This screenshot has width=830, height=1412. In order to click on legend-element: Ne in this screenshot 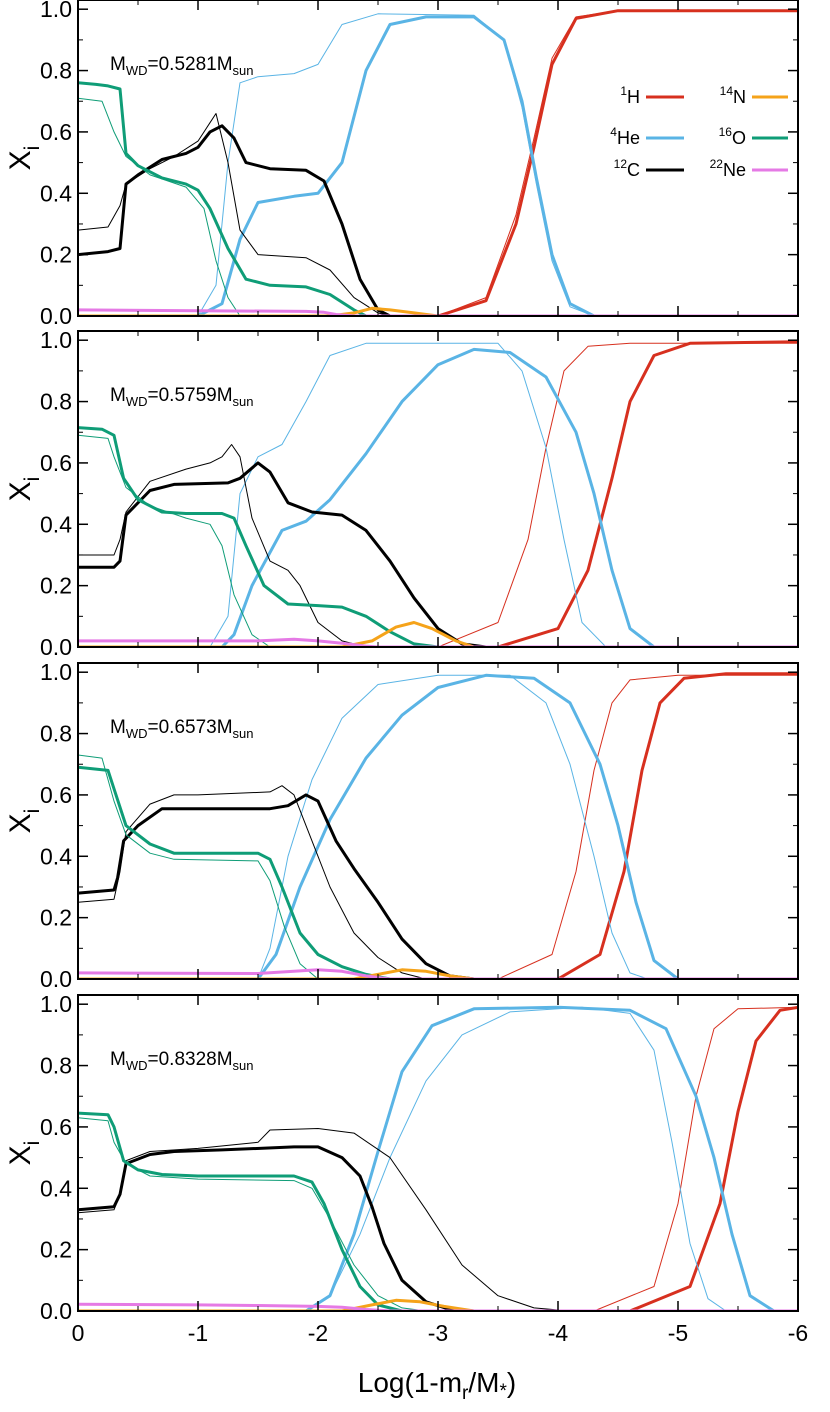, I will do `click(734, 170)`.